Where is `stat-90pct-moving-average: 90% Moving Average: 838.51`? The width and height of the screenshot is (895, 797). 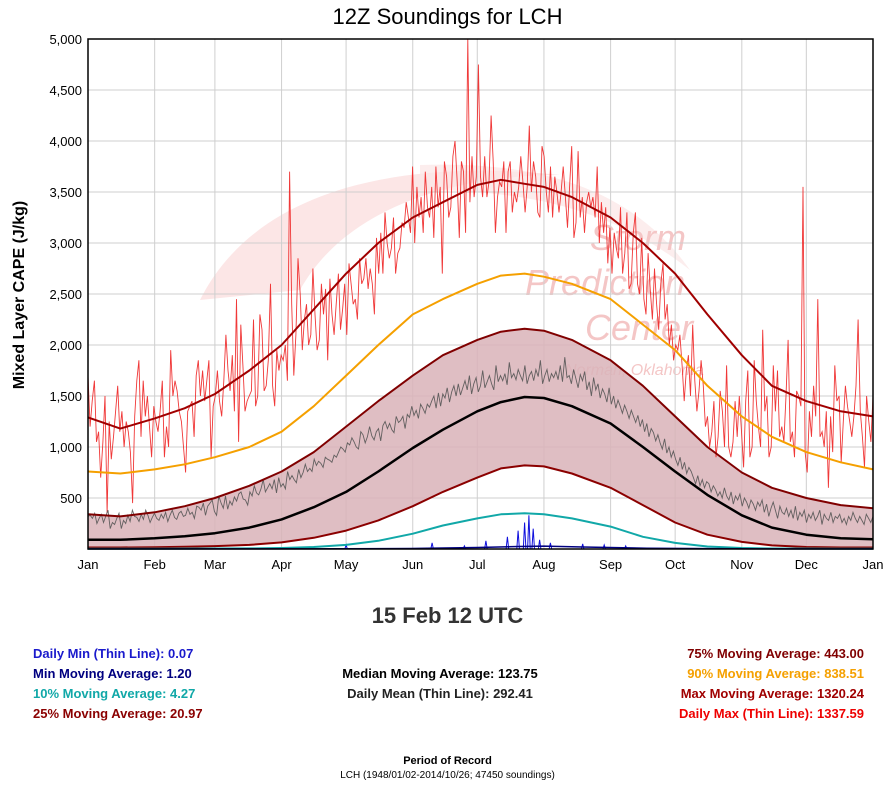 stat-90pct-moving-average: 90% Moving Average: 838.51 is located at coordinates (775, 673).